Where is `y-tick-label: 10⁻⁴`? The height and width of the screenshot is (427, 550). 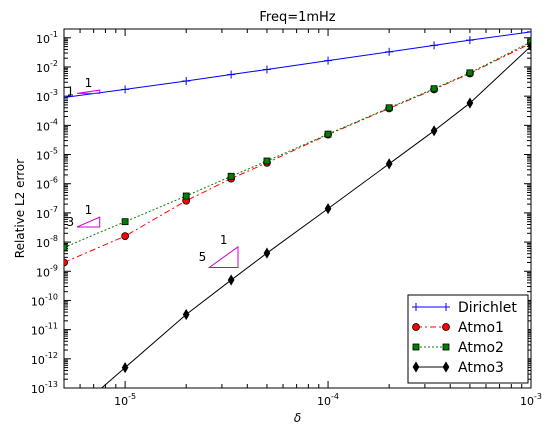
y-tick-label: 10⁻⁴ is located at coordinates (47, 125).